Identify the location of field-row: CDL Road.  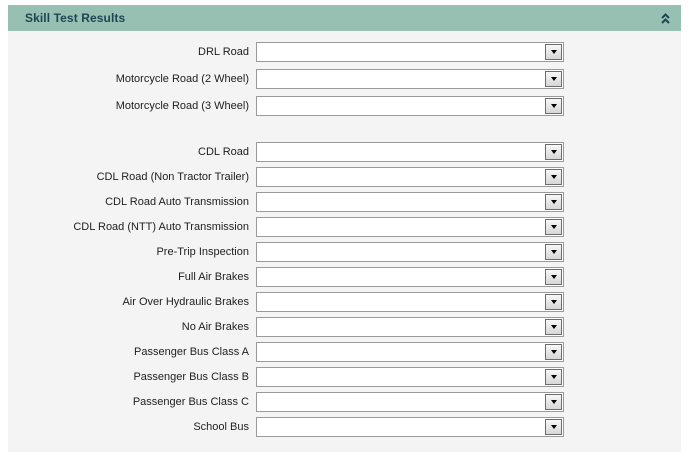
(344, 152).